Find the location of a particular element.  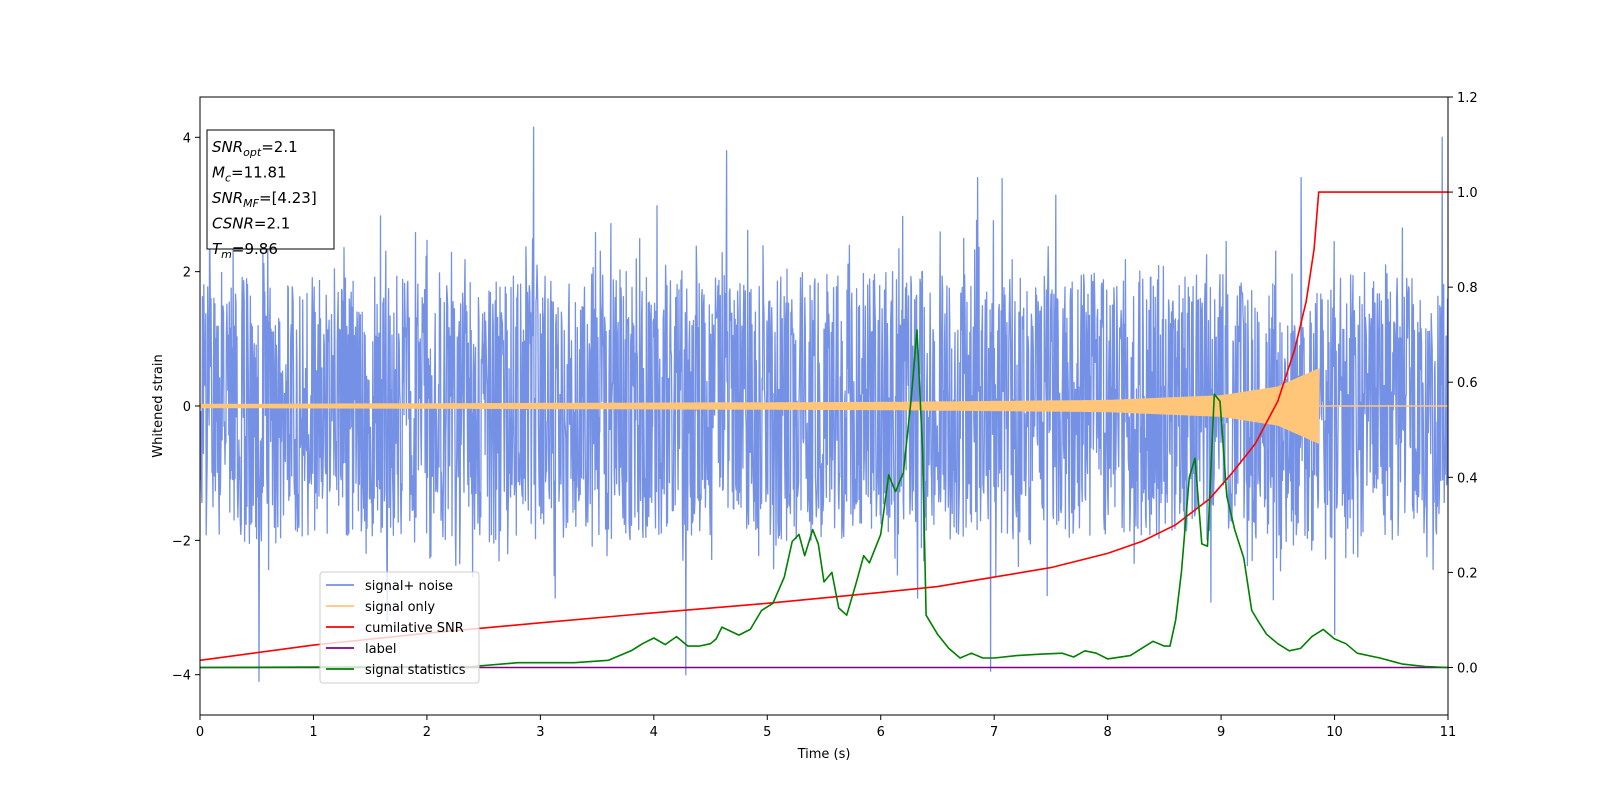

annotation-line: SNRopt=2.1 is located at coordinates (255, 148).